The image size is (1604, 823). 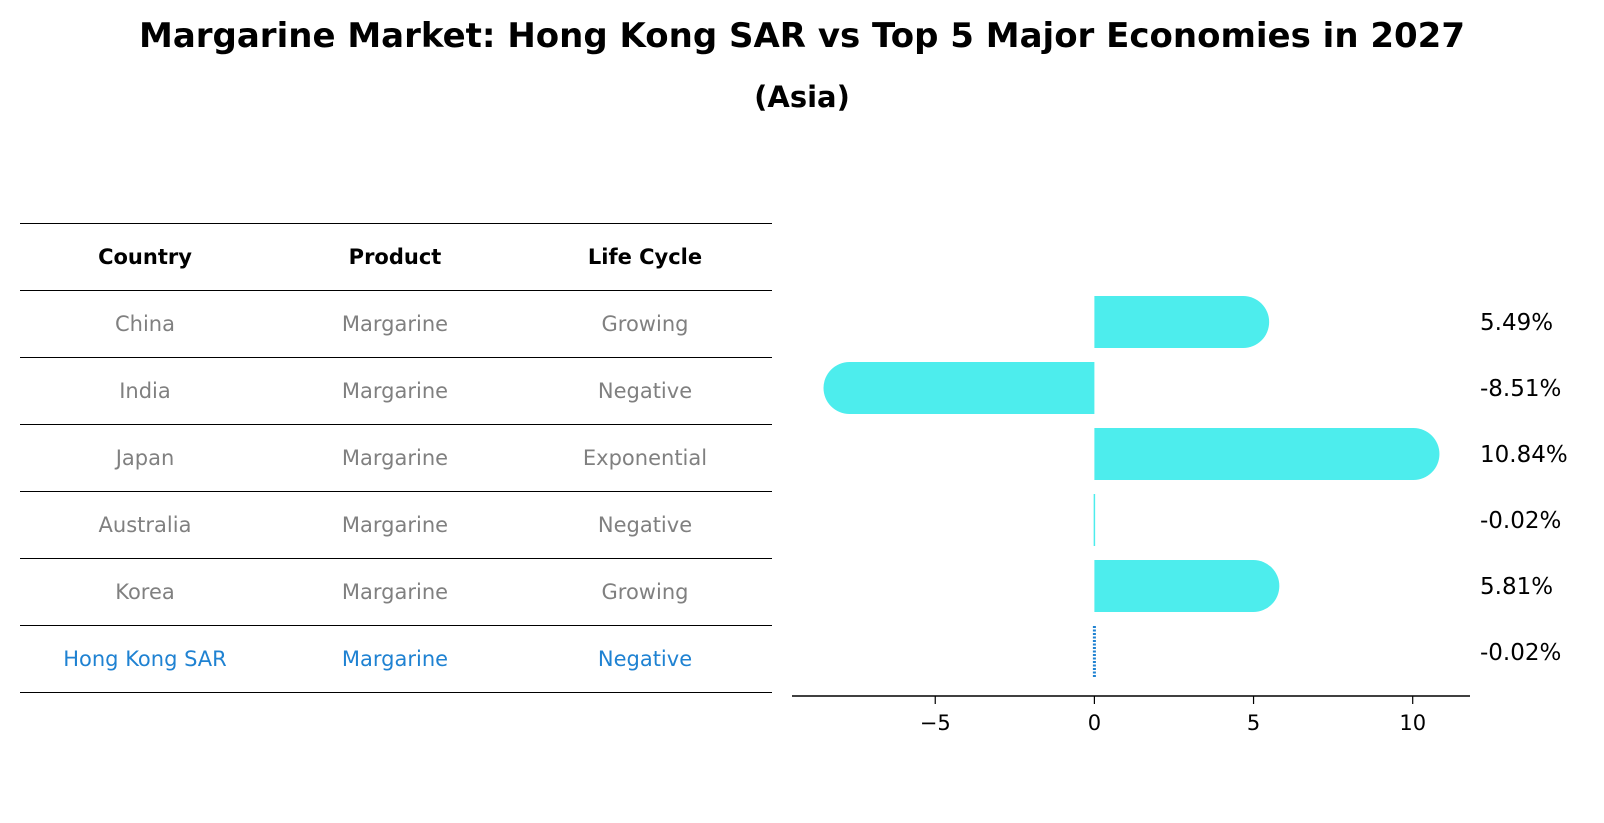 I want to click on country-cell: Japan, so click(x=145, y=458).